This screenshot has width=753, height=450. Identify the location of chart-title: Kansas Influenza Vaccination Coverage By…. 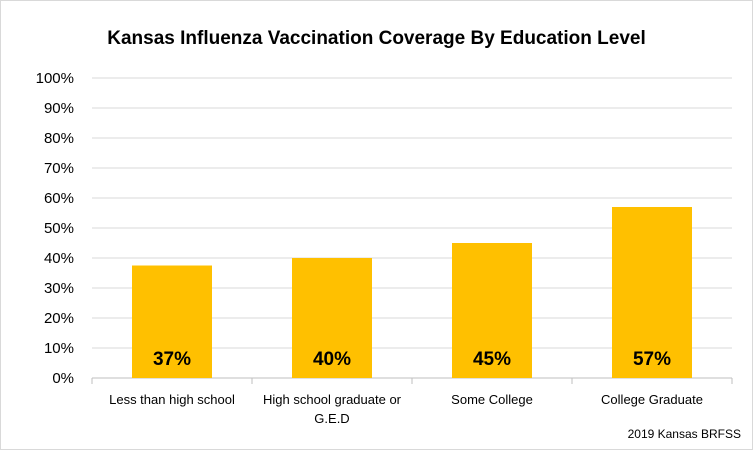
(376, 38).